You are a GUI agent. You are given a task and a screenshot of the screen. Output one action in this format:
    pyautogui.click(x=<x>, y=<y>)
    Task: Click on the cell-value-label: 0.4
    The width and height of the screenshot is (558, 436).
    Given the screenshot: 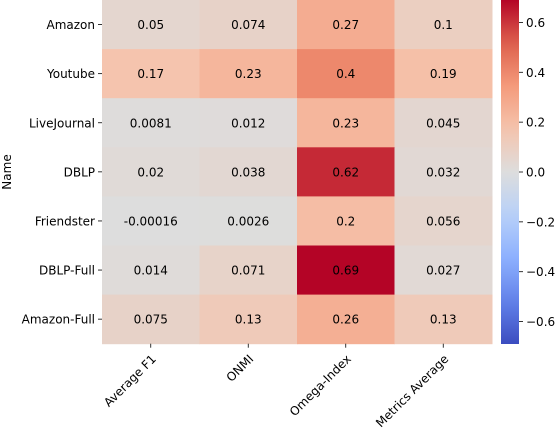 What is the action you would take?
    pyautogui.click(x=345, y=74)
    